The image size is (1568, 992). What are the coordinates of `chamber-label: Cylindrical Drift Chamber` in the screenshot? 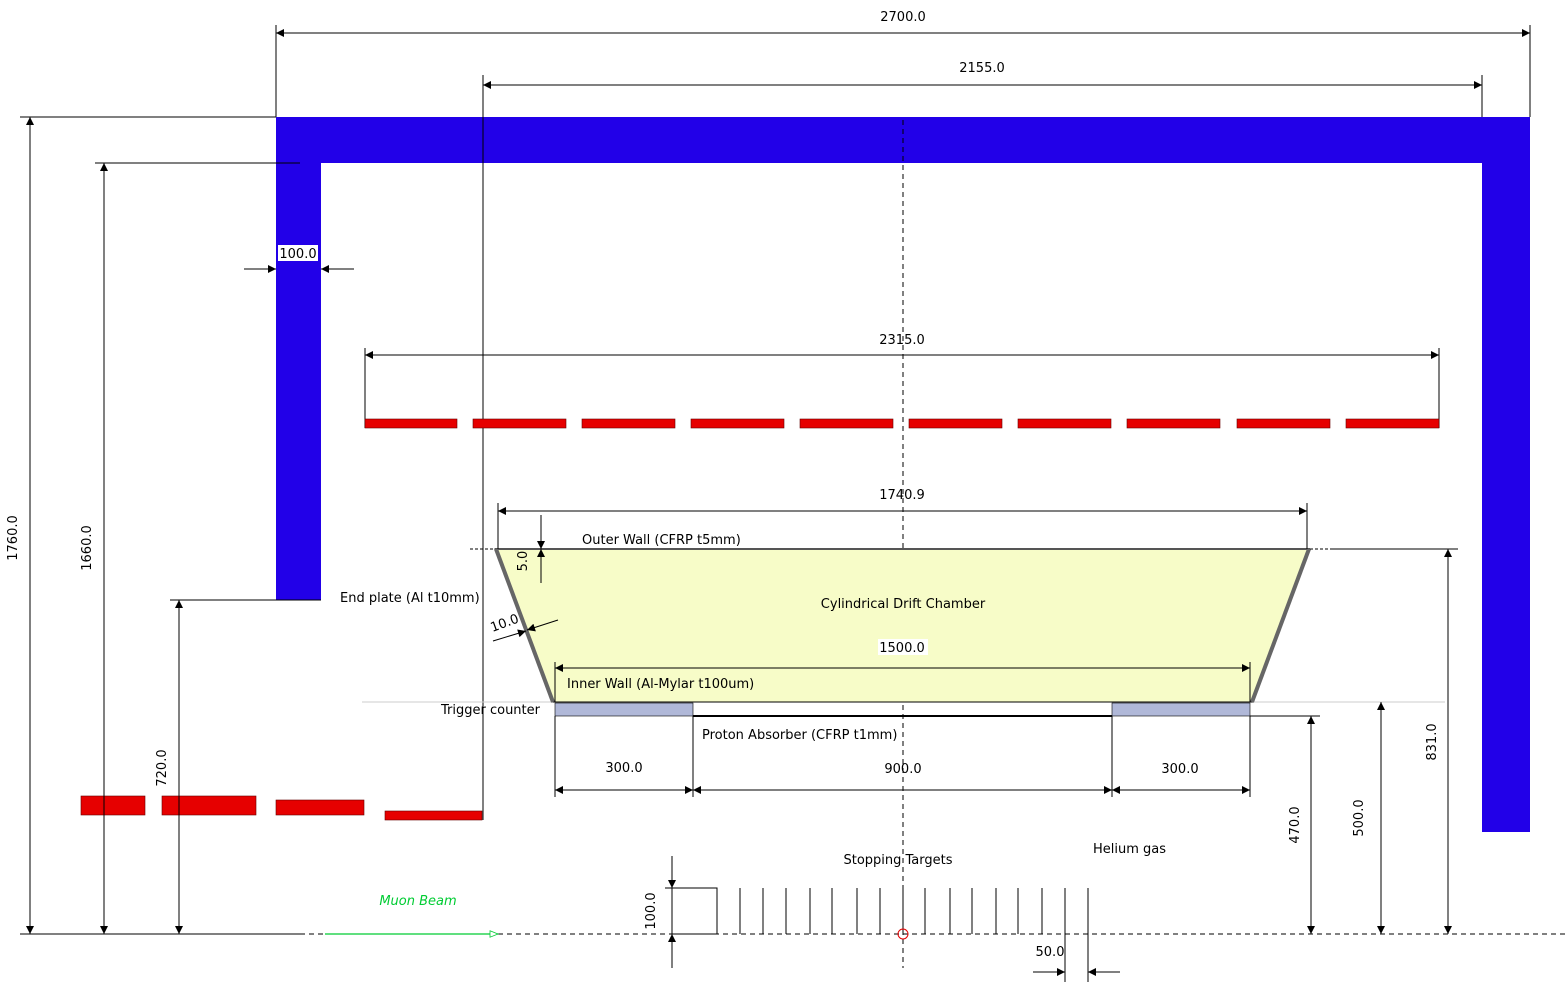 It's located at (903, 604).